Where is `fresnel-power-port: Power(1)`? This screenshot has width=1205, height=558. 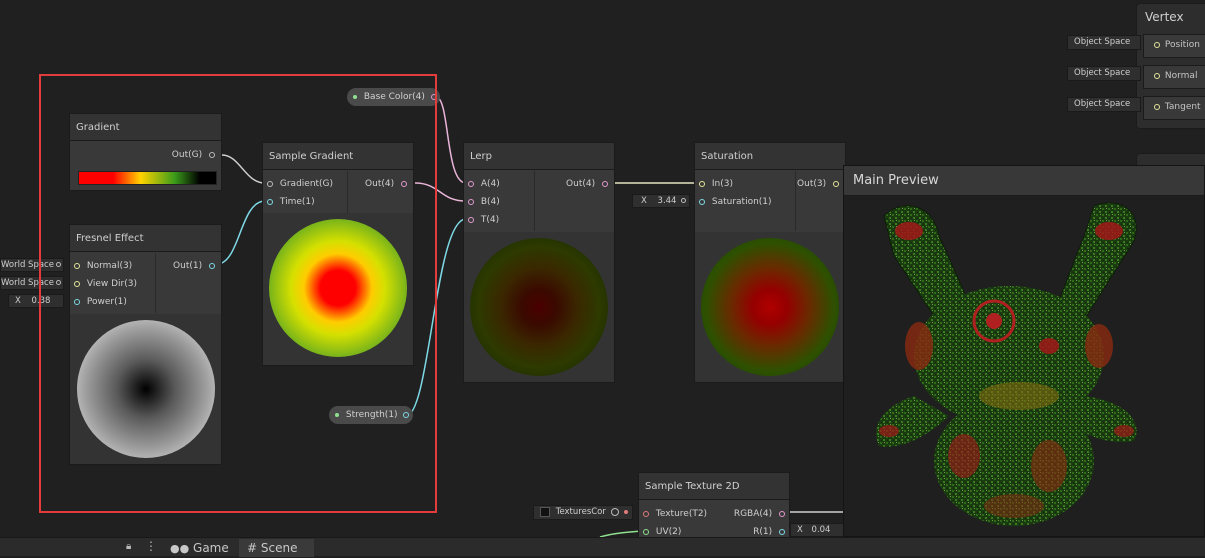
fresnel-power-port: Power(1) is located at coordinates (100, 302).